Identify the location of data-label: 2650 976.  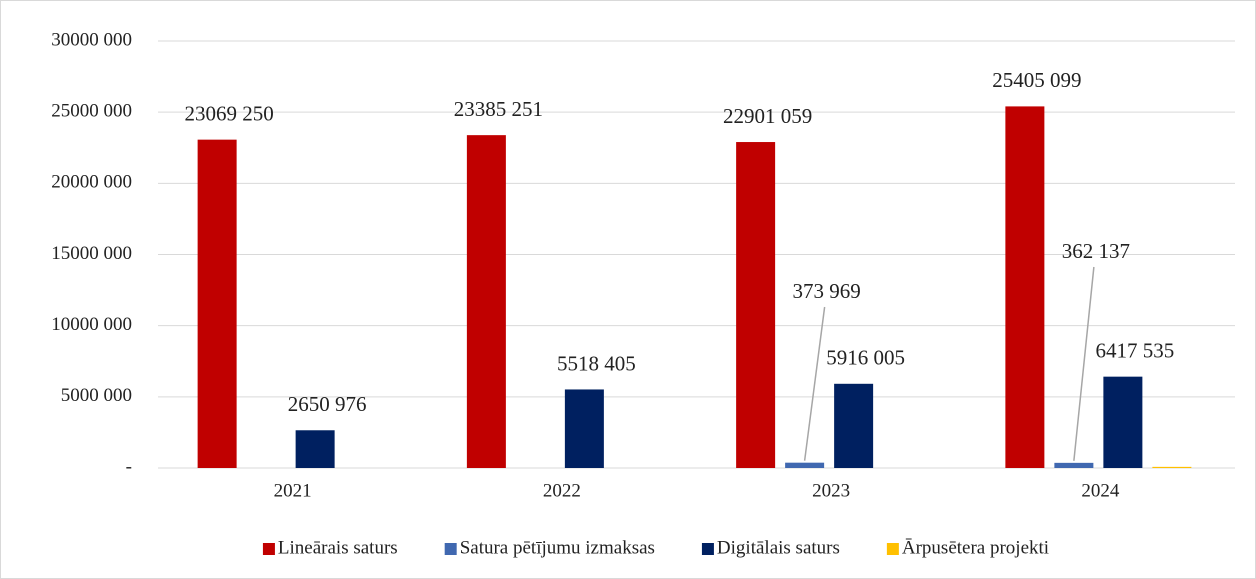
(327, 404).